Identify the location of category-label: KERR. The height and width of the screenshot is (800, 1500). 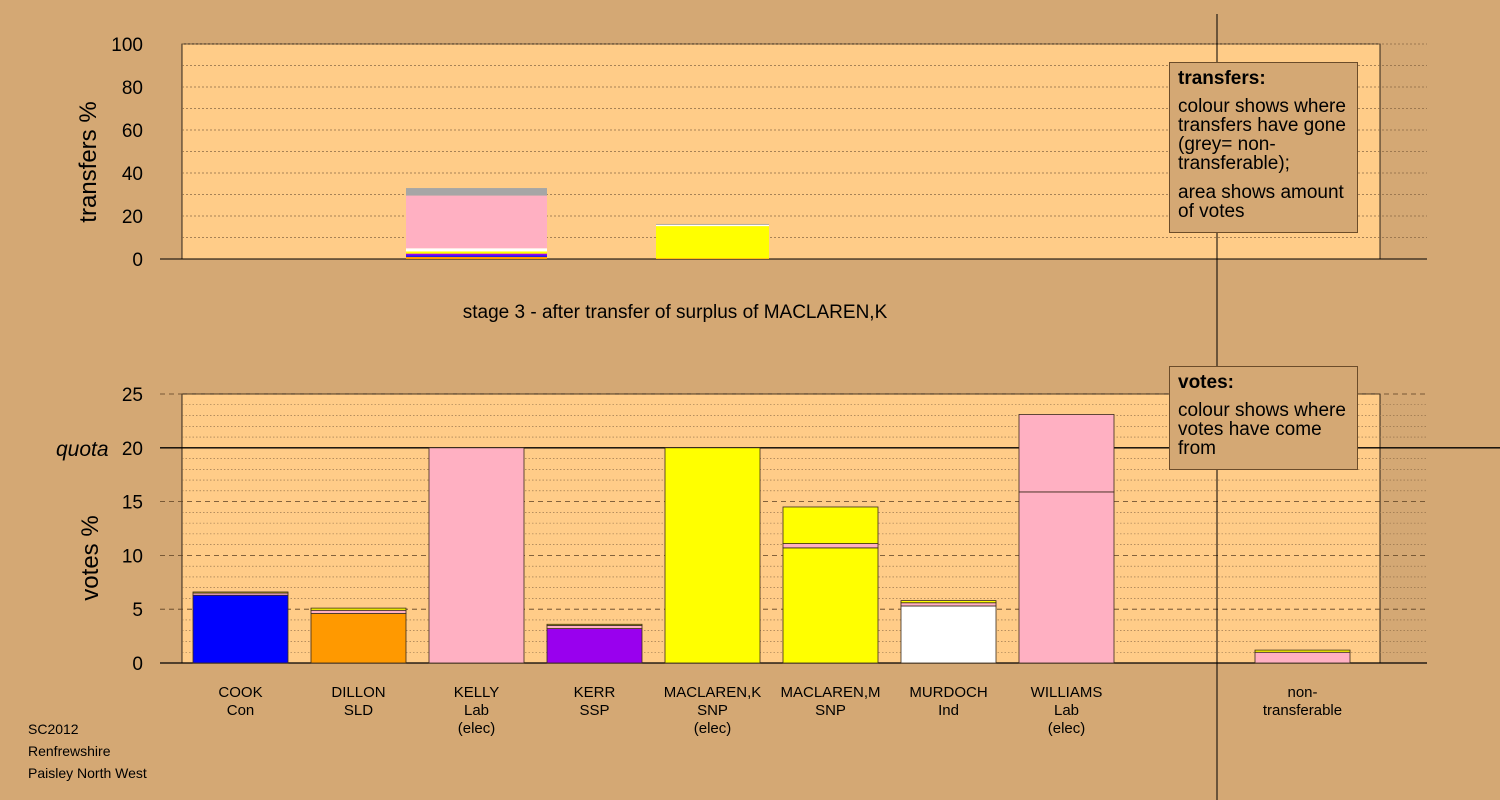
(595, 692).